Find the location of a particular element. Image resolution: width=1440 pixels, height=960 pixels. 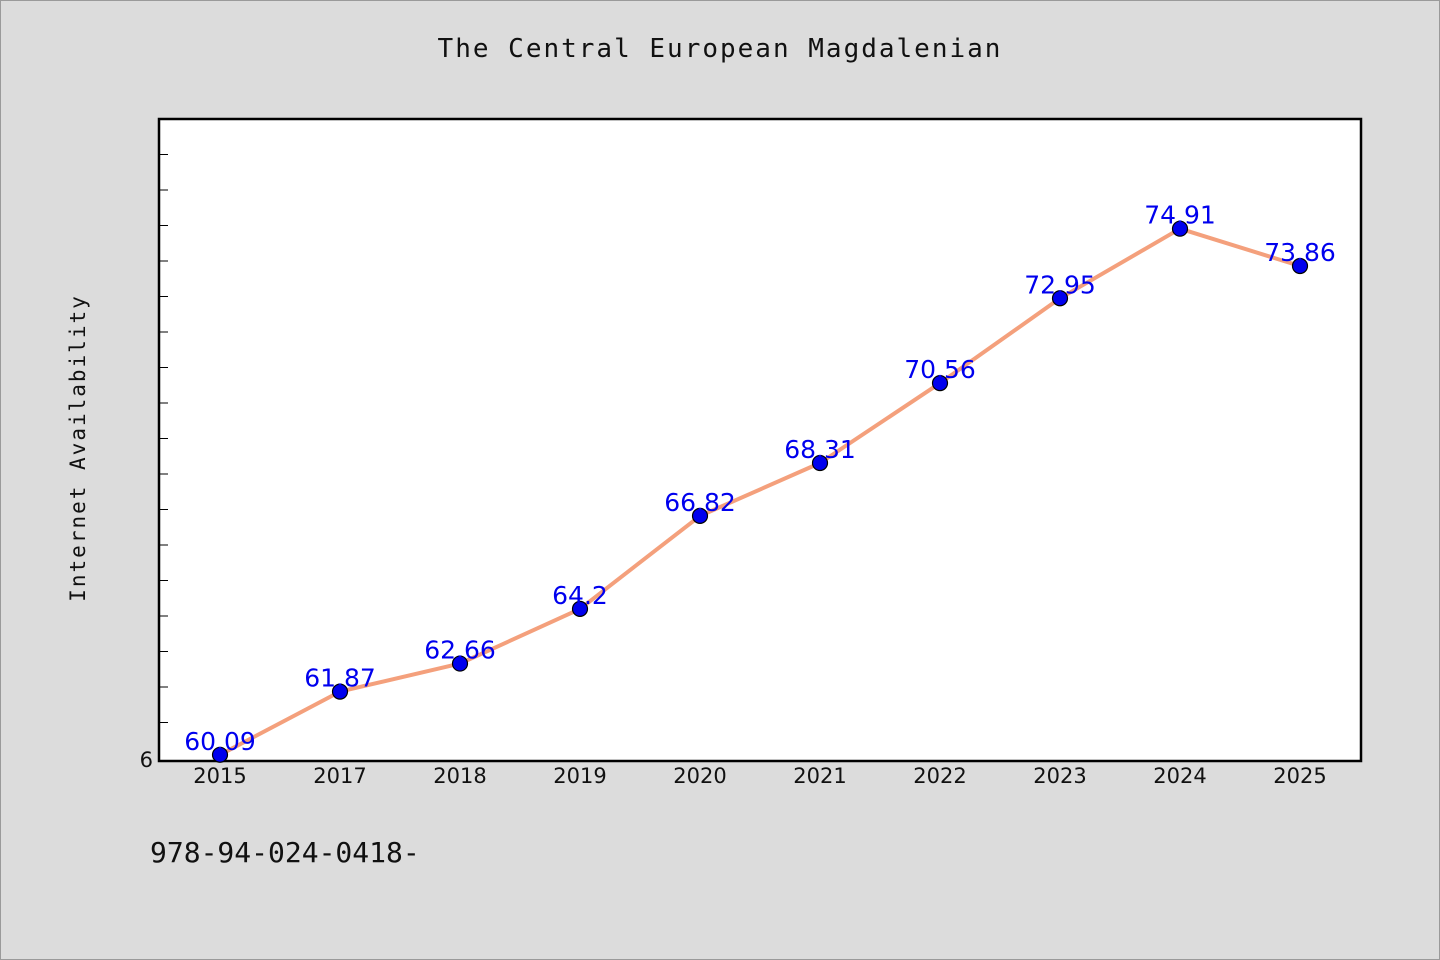

data-label: 73.86 is located at coordinates (1300, 252).